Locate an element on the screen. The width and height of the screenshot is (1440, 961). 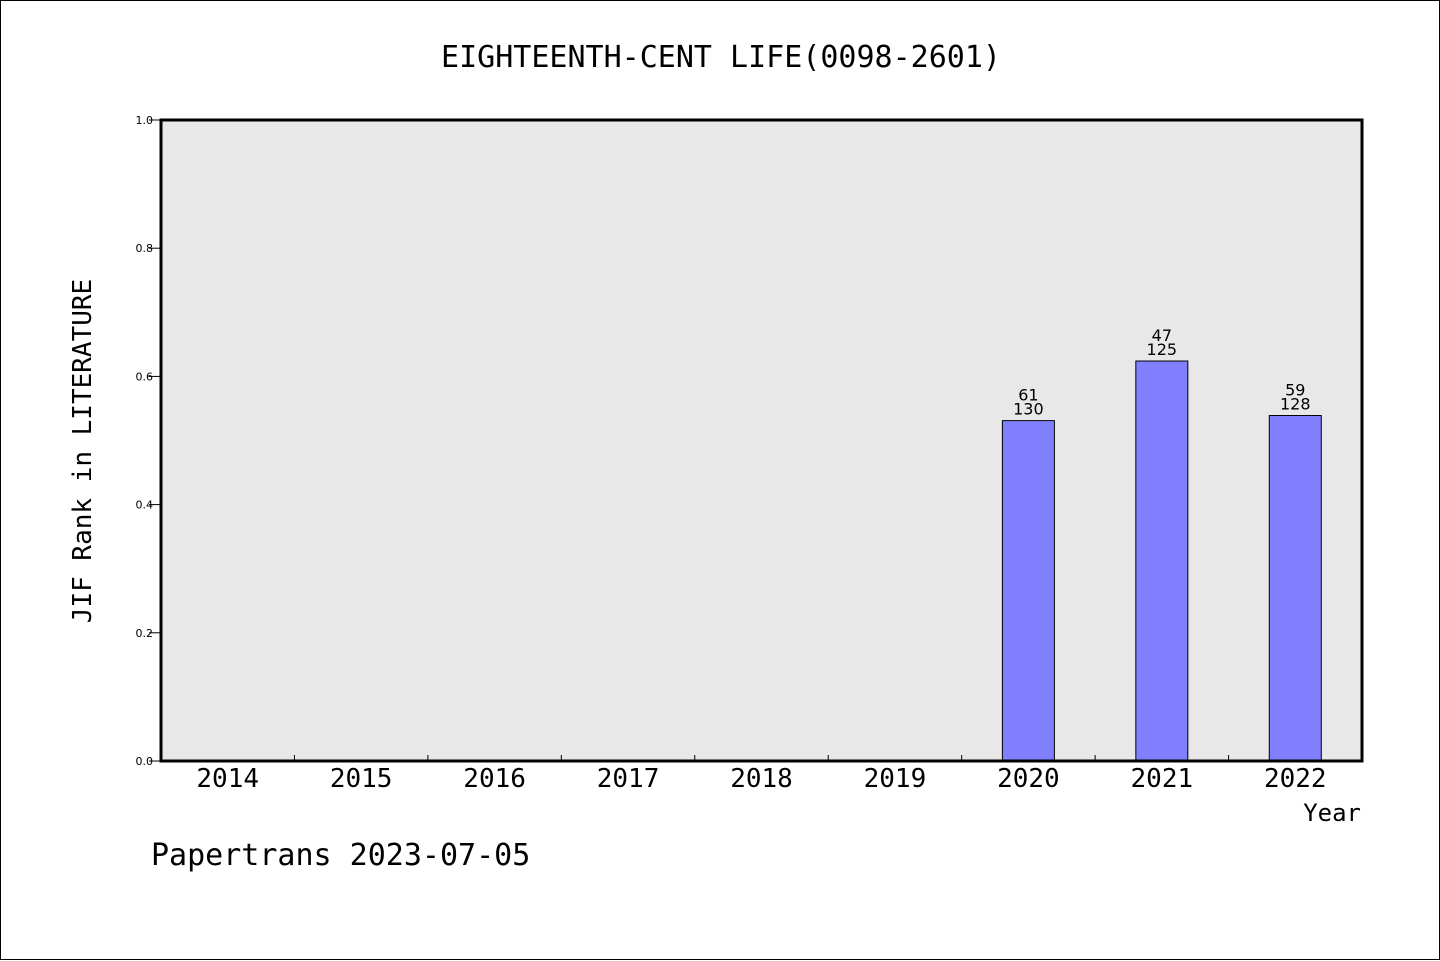
bar-total-label: 130 is located at coordinates (1028, 409).